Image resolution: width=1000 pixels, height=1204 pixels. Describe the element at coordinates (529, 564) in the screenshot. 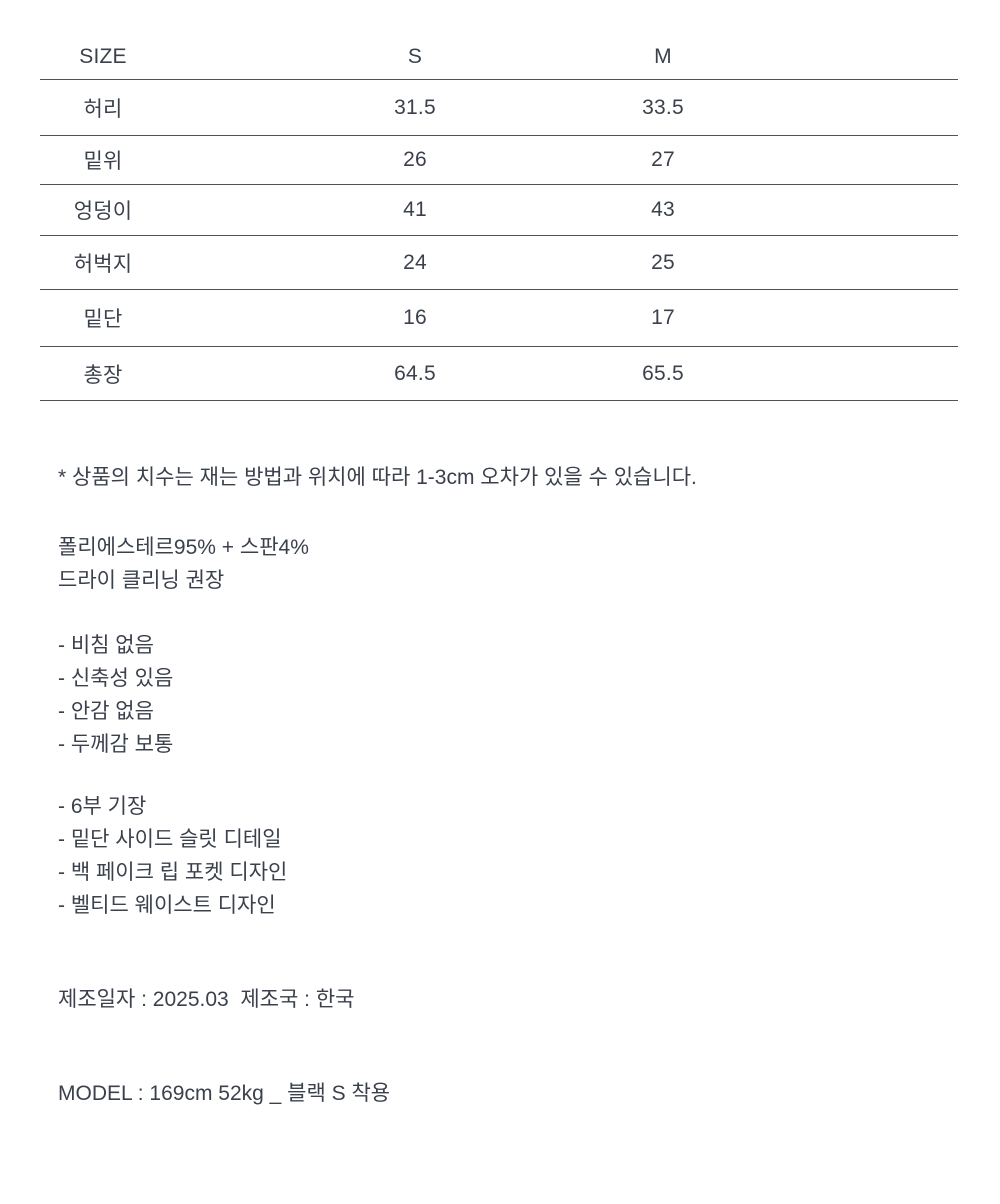

I see `fabric-info: 폴리에스테르95% + 스판4% 드라이 클리닝 권장` at that location.